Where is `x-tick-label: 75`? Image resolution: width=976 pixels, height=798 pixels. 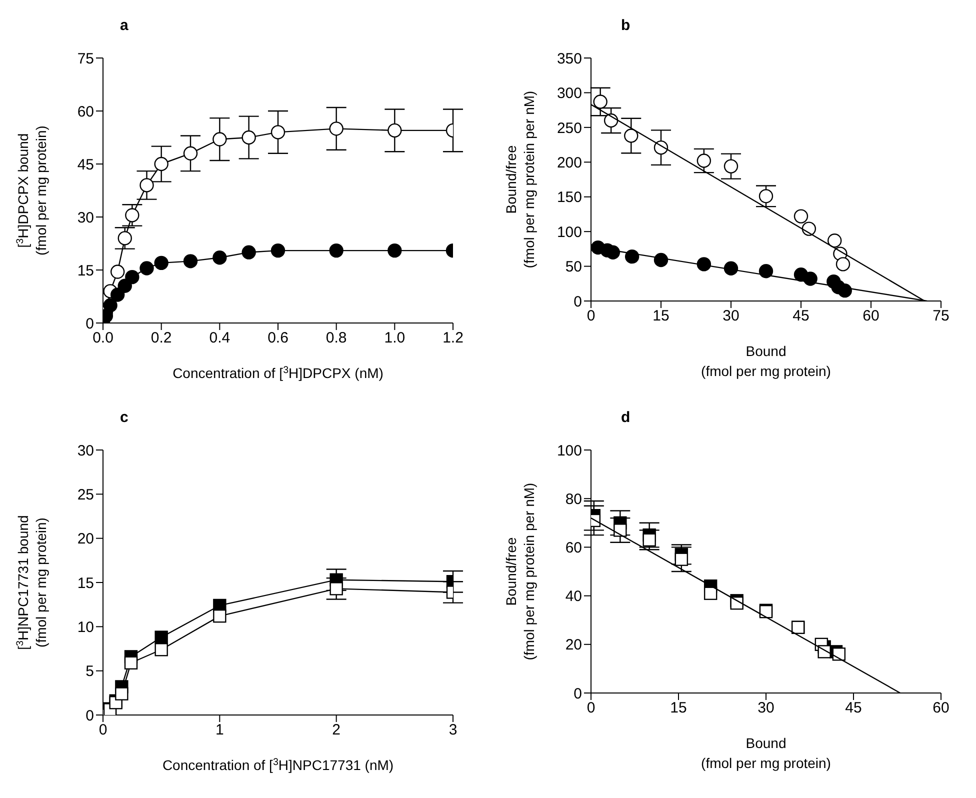
x-tick-label: 75 is located at coordinates (941, 316).